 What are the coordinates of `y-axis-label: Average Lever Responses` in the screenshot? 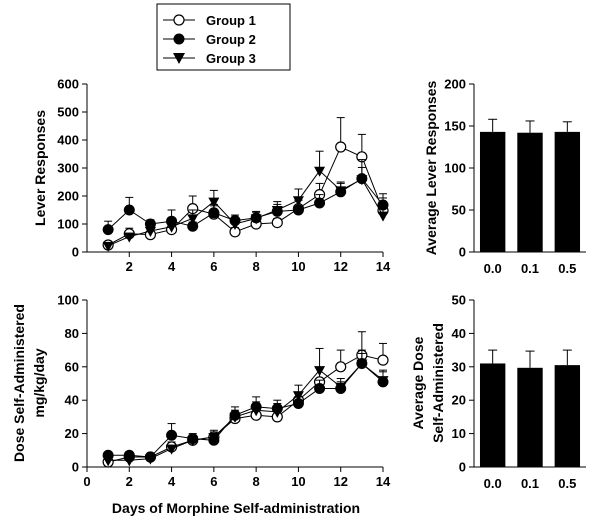 It's located at (431, 168).